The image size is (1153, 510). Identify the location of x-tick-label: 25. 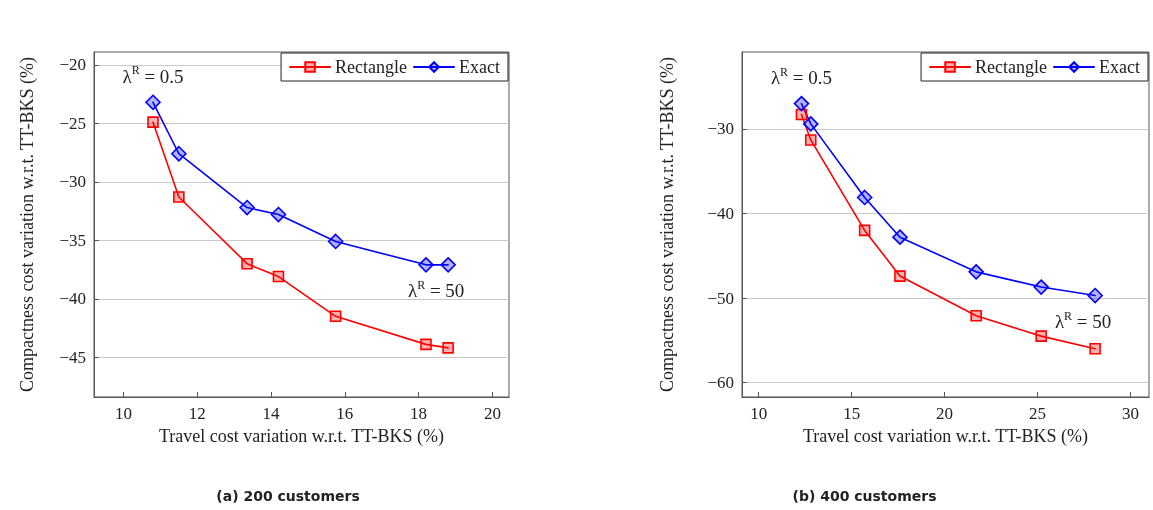
(1037, 413).